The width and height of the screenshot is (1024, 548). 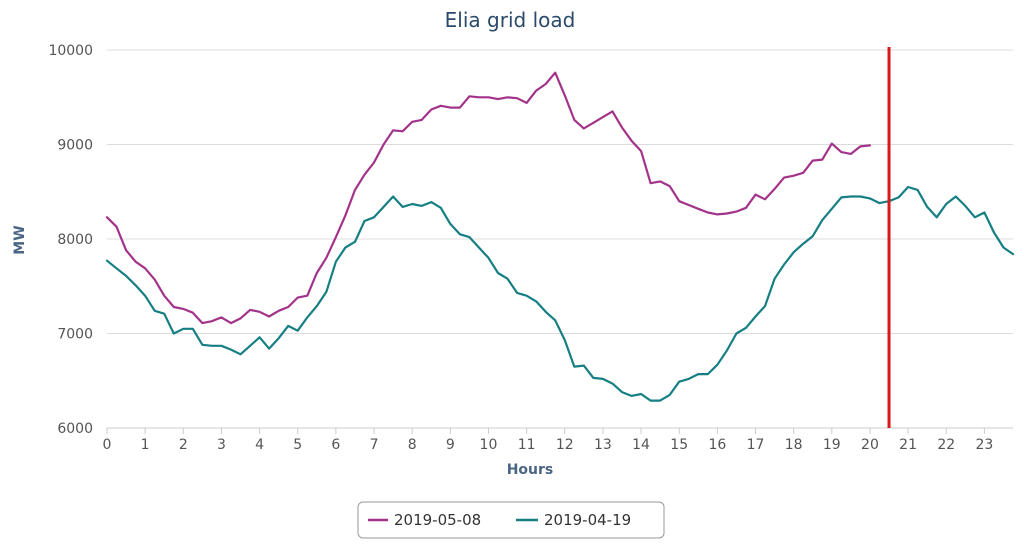 I want to click on x-tick-label: 13, so click(x=603, y=445).